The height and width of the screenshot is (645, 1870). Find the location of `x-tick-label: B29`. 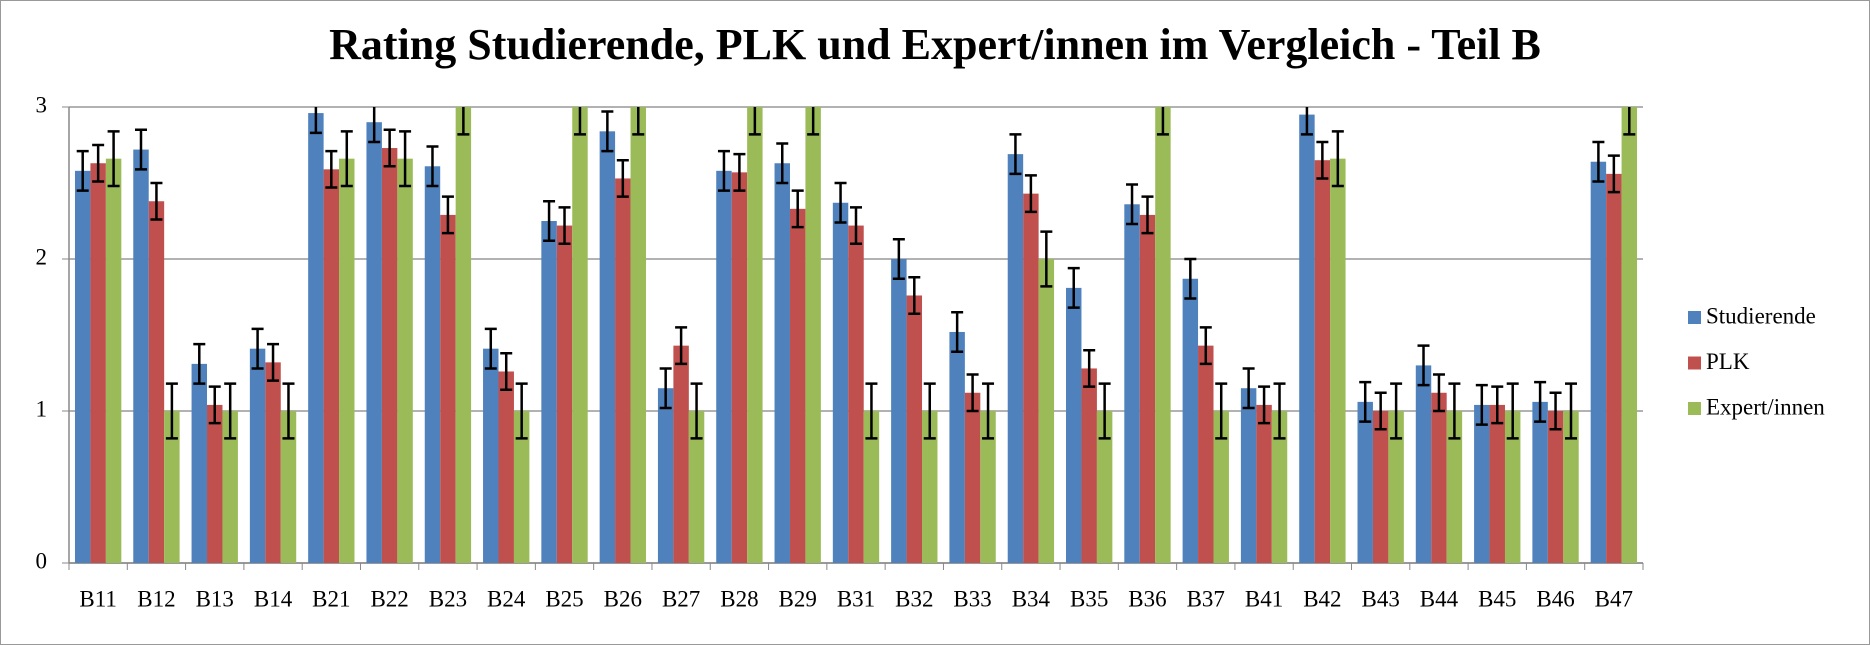

x-tick-label: B29 is located at coordinates (798, 598).